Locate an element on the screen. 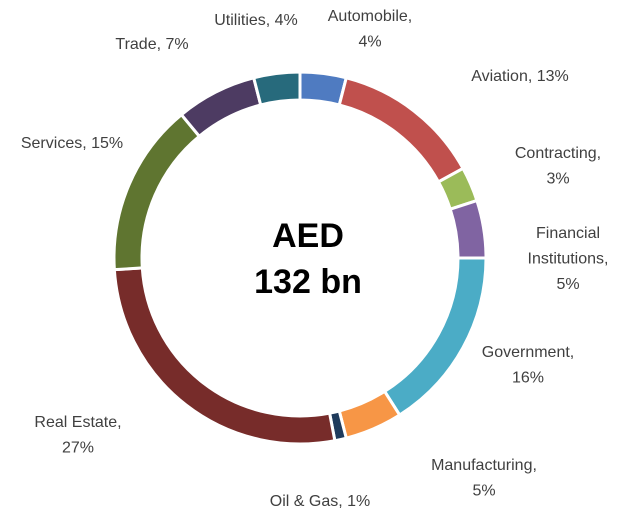  data-label: Institutions, is located at coordinates (568, 259).